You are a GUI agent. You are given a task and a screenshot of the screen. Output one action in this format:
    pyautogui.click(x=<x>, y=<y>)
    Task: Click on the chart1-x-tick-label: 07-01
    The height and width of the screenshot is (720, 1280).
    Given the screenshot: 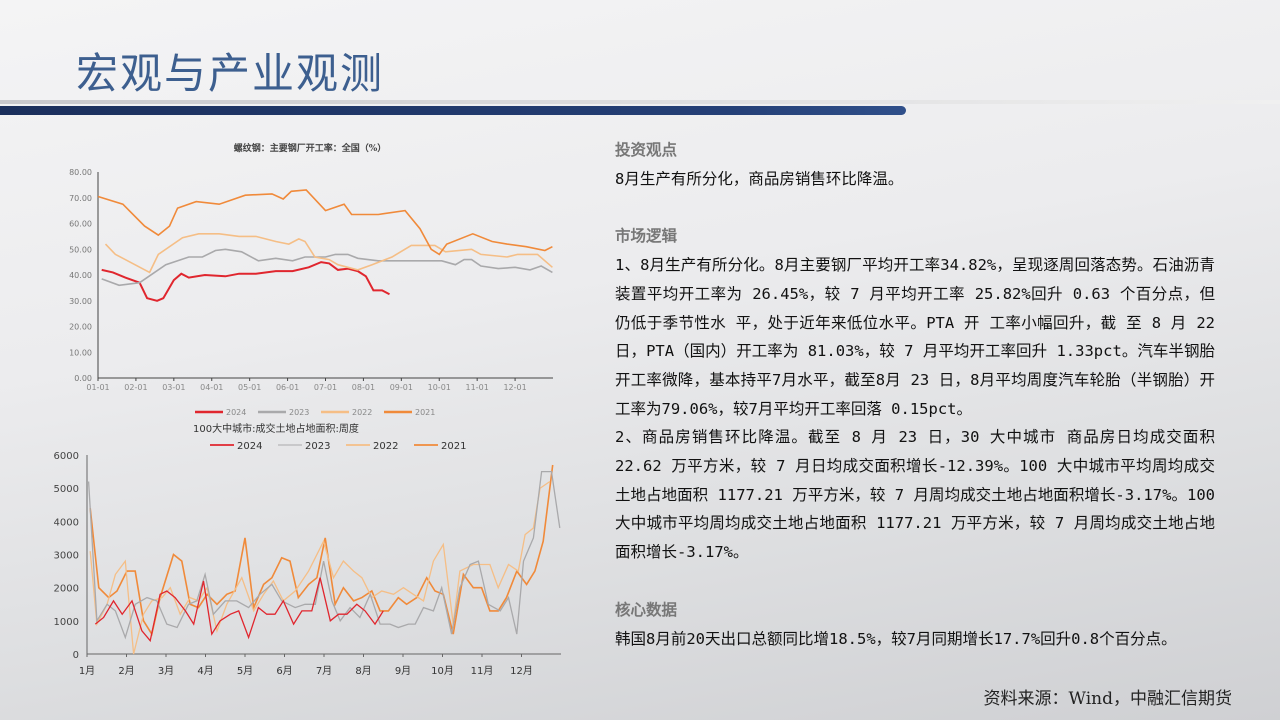 What is the action you would take?
    pyautogui.click(x=325, y=387)
    